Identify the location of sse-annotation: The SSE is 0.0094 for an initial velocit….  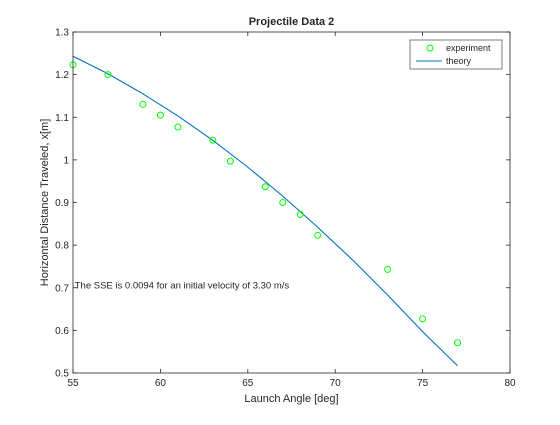
(182, 286).